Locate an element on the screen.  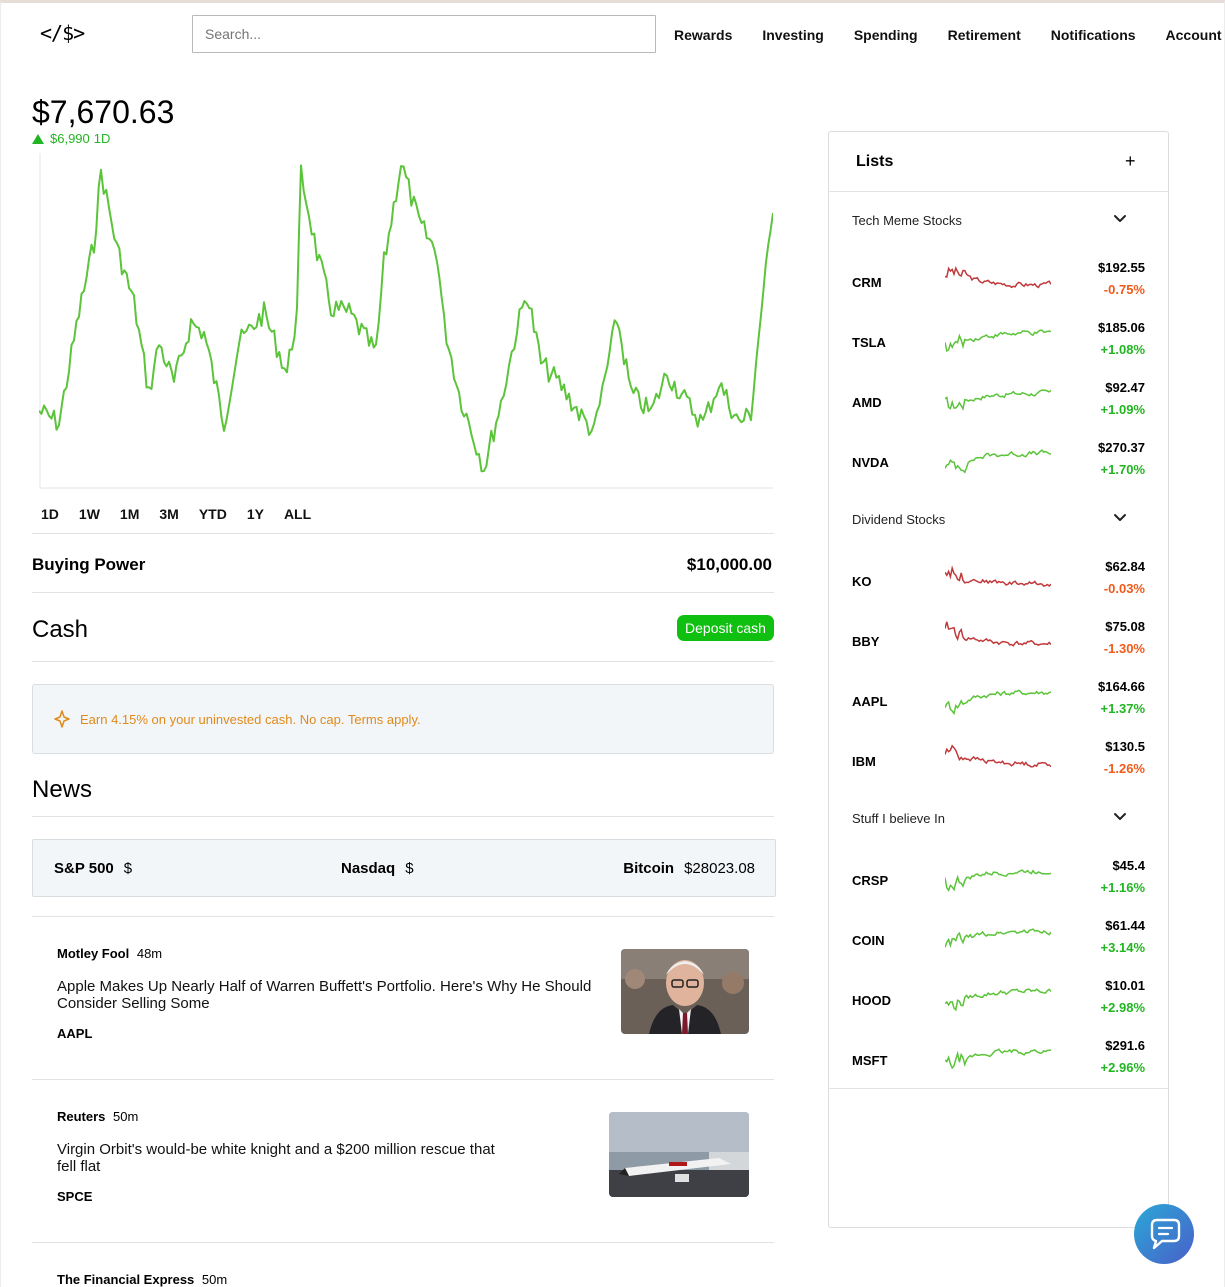
row-ticker: MSFT is located at coordinates (870, 1060).